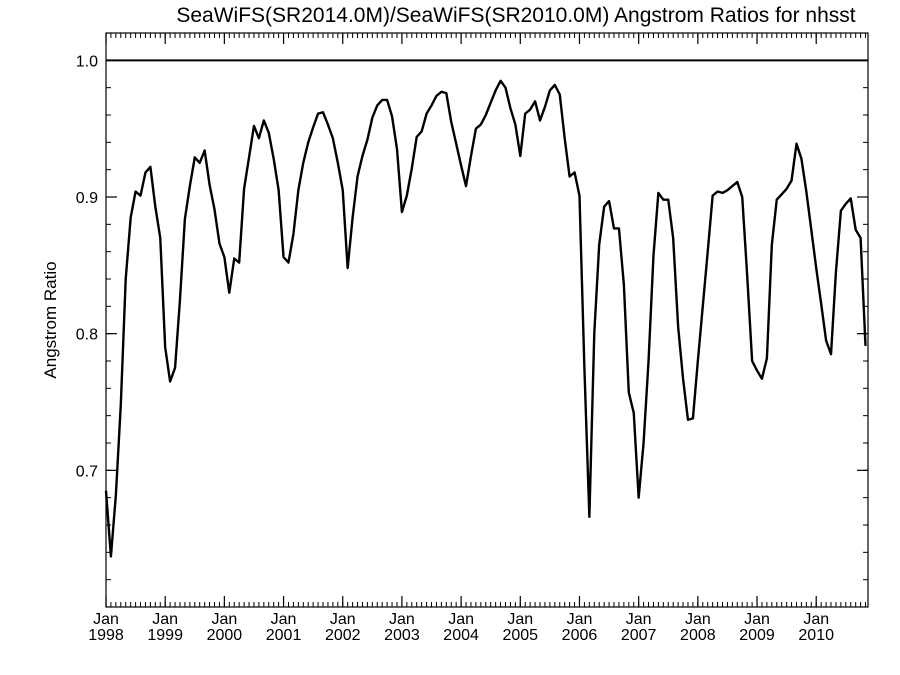 The width and height of the screenshot is (900, 675). What do you see at coordinates (284, 635) in the screenshot?
I see `x-tick-year: 2001` at bounding box center [284, 635].